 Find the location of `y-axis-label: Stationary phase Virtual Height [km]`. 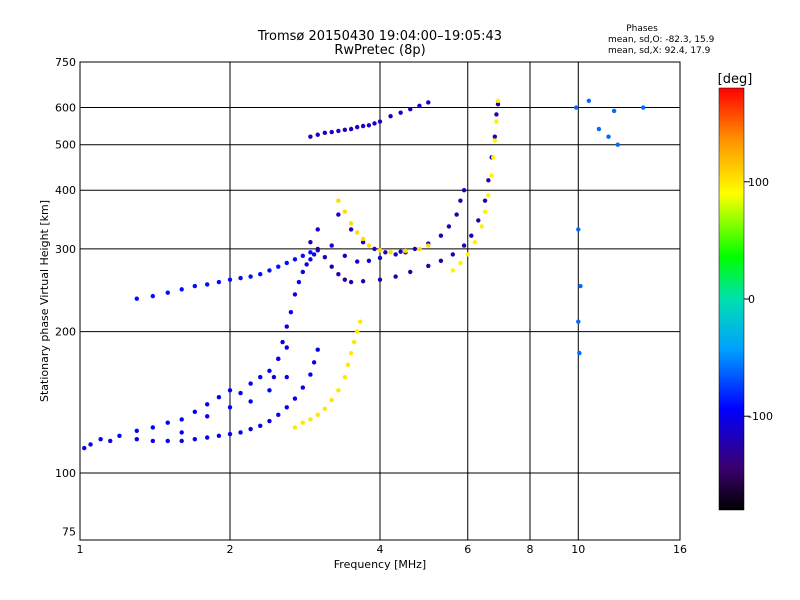

y-axis-label: Stationary phase Virtual Height [km] is located at coordinates (44, 301).